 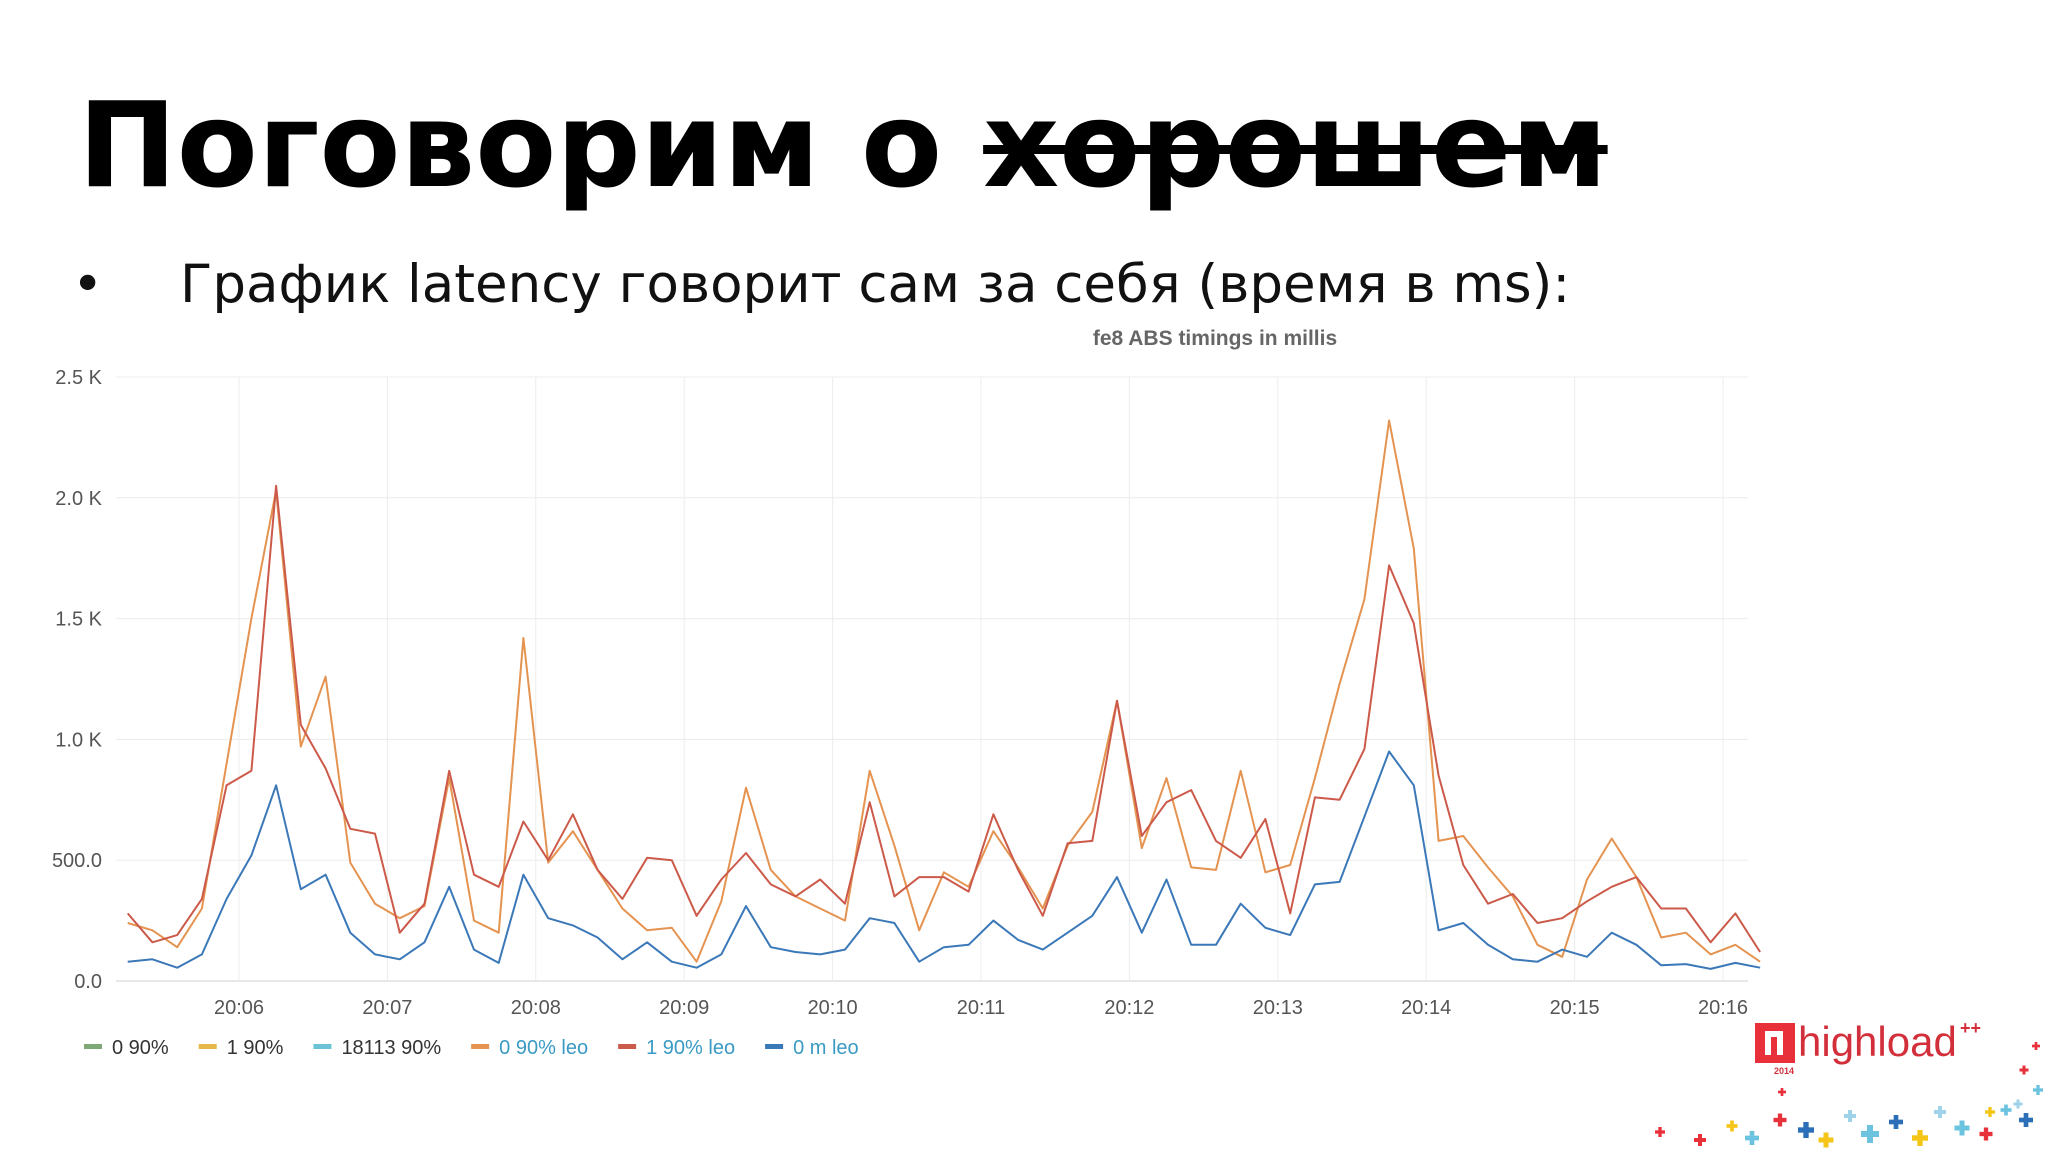 What do you see at coordinates (78, 499) in the screenshot?
I see `y-tick-label: 2.0 K` at bounding box center [78, 499].